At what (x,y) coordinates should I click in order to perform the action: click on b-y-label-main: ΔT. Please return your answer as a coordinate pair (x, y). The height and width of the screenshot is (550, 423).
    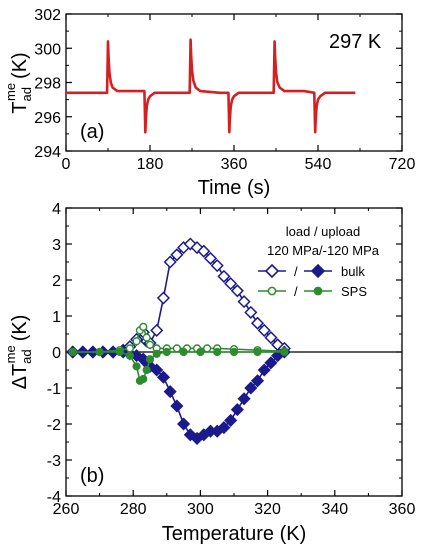
    Looking at the image, I should click on (20, 377).